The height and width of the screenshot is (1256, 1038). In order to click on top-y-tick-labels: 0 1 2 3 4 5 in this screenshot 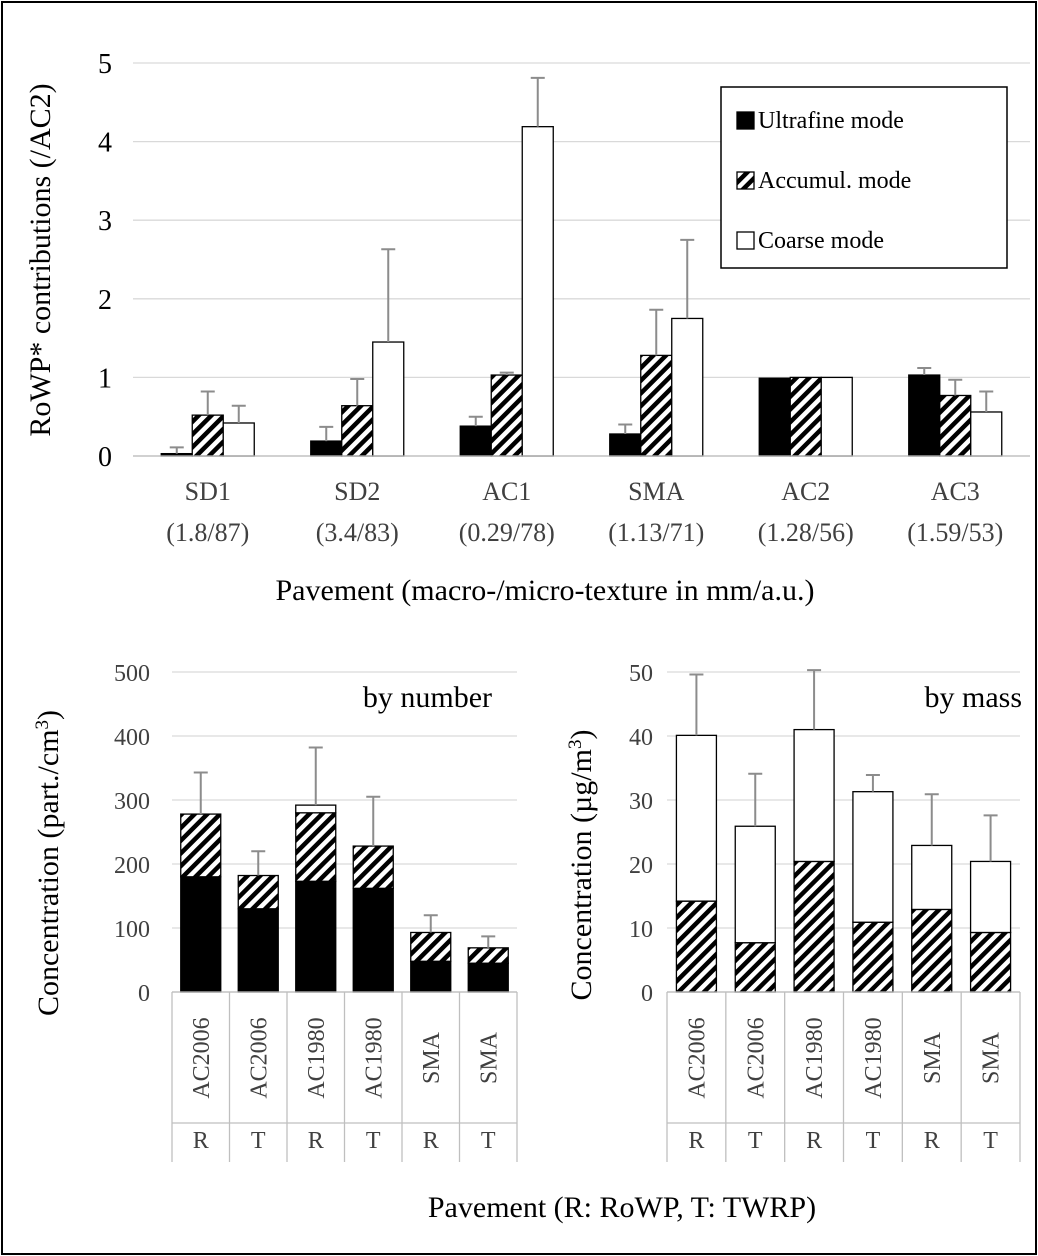, I will do `click(105, 261)`.